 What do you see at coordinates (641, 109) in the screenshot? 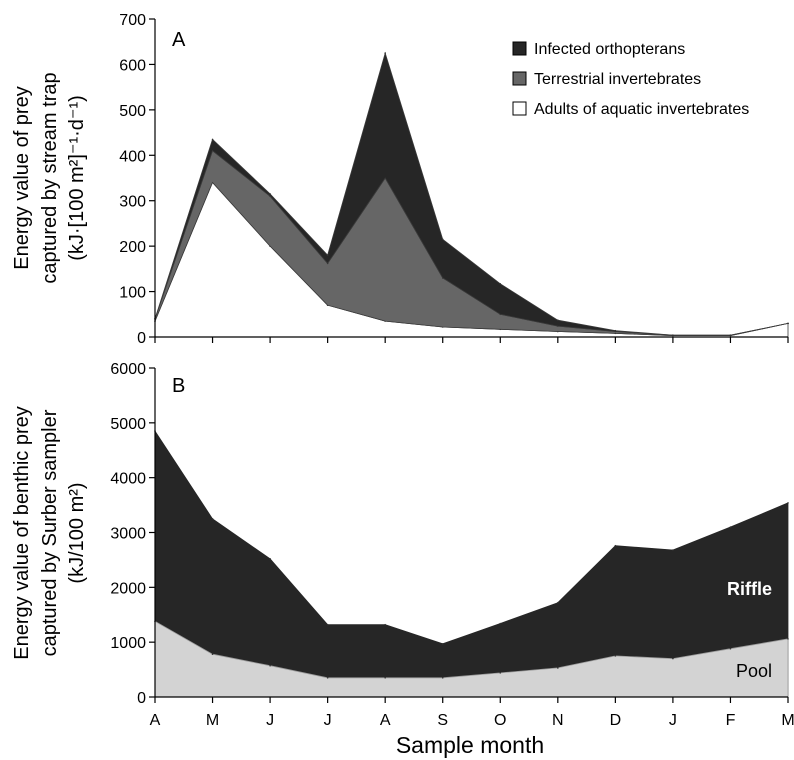
I see `legend-label: Adults of aquatic invertebrates` at bounding box center [641, 109].